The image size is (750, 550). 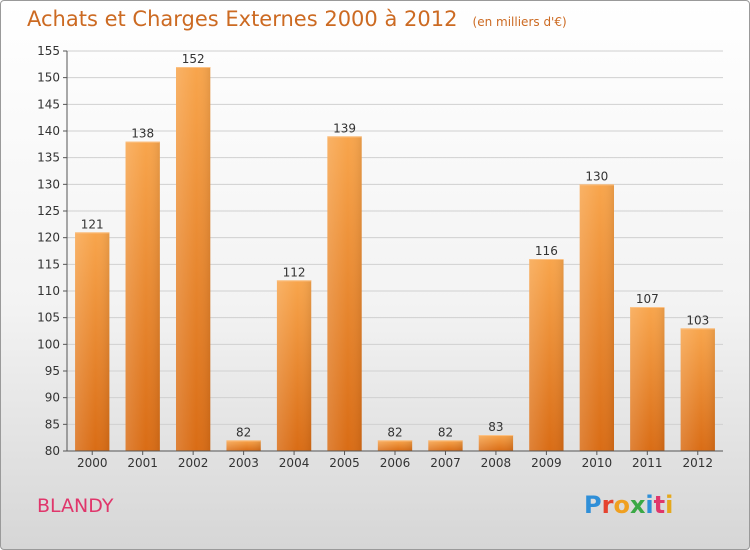 I want to click on x-tick-label: 2007, so click(x=445, y=463).